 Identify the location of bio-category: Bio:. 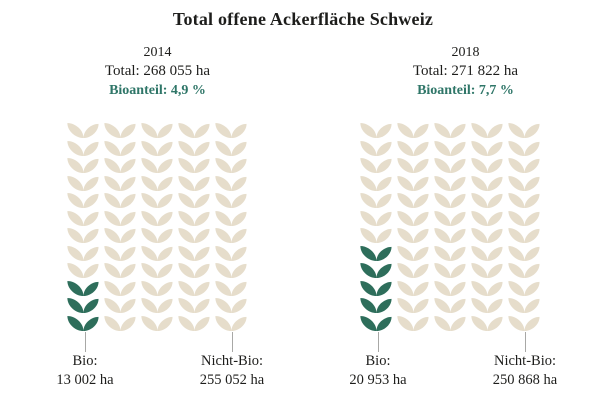
(85, 361).